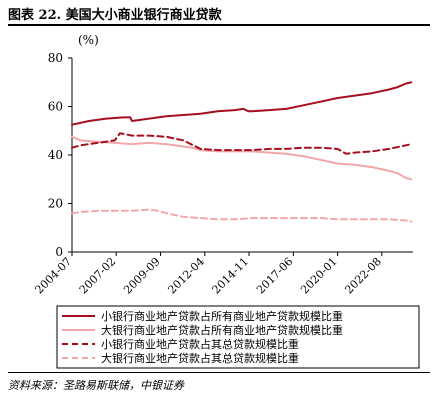 The image size is (439, 408). I want to click on x-tick-label: 2009-09, so click(142, 276).